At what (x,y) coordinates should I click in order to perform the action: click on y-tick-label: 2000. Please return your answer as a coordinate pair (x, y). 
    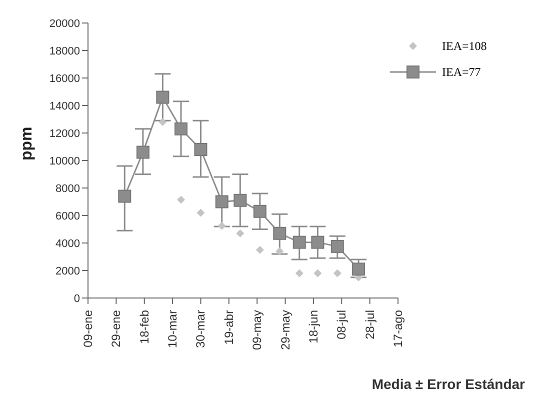
    Looking at the image, I should click on (68, 271).